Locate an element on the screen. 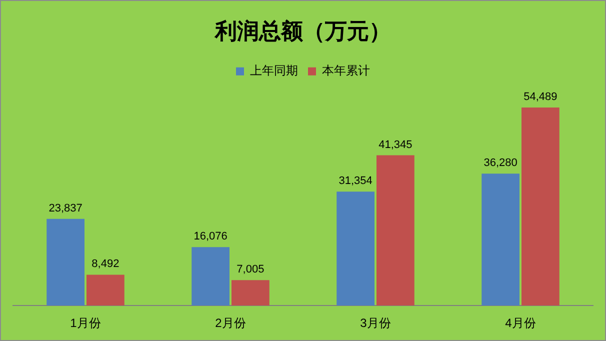  legend-label: 本年累计 is located at coordinates (346, 71).